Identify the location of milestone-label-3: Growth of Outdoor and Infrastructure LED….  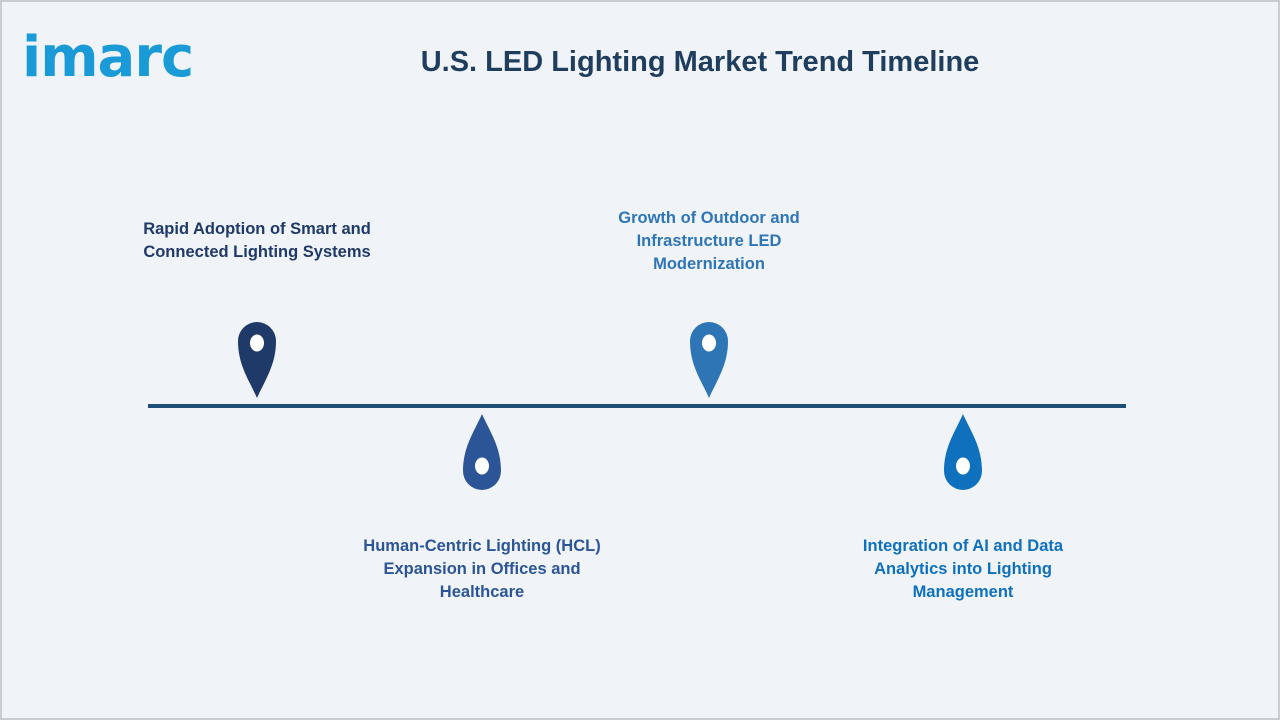
(709, 241).